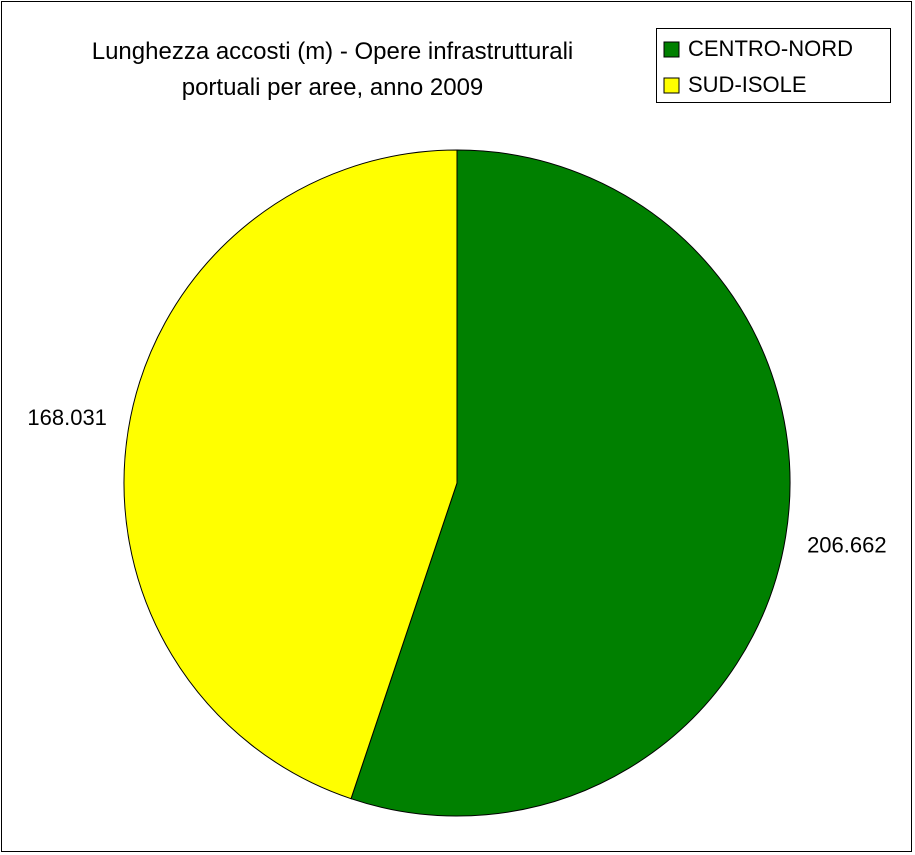  What do you see at coordinates (770, 48) in the screenshot?
I see `legend-label: CENTRO-NORD` at bounding box center [770, 48].